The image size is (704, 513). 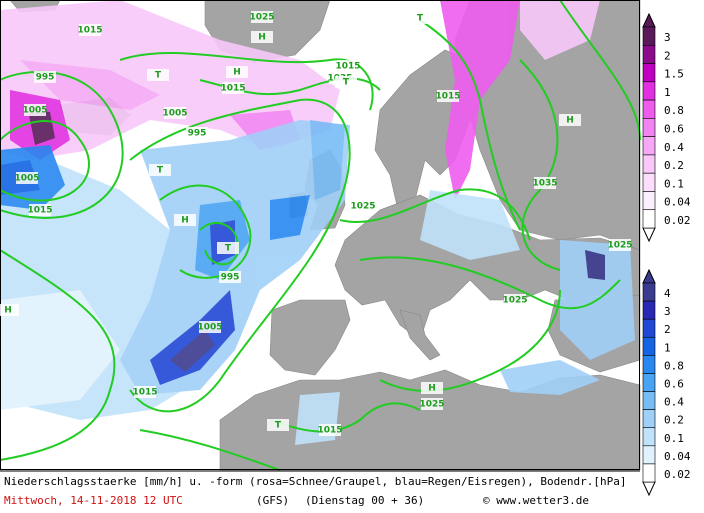 I want to click on footer-model: (GFS), so click(x=272, y=500).